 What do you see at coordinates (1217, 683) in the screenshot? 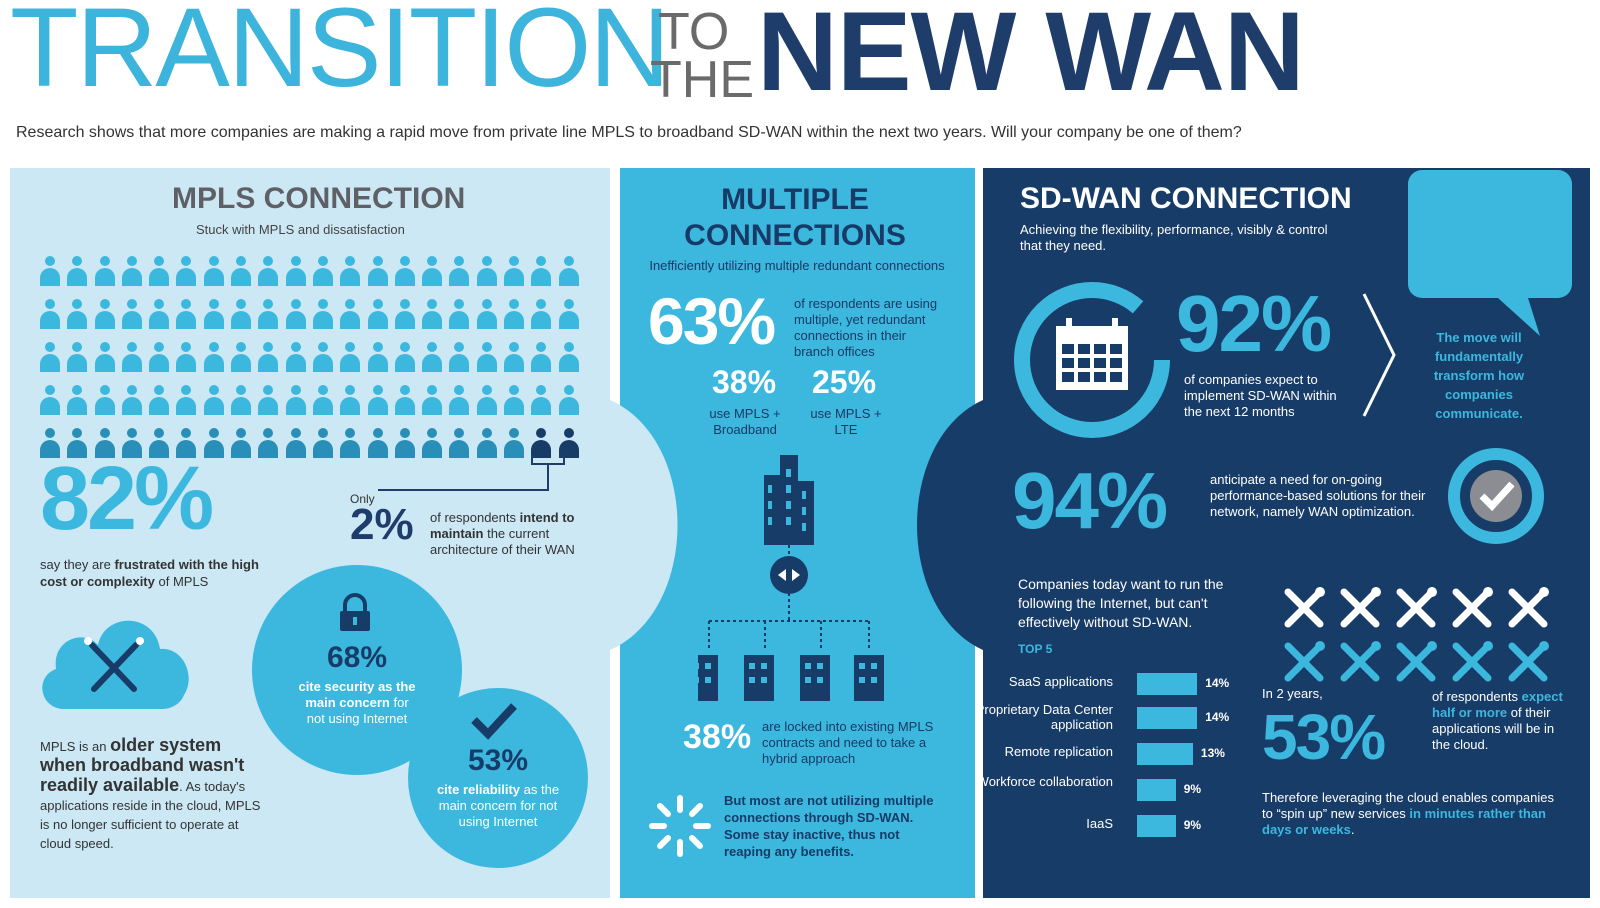
I see `top5-value: 14%` at bounding box center [1217, 683].